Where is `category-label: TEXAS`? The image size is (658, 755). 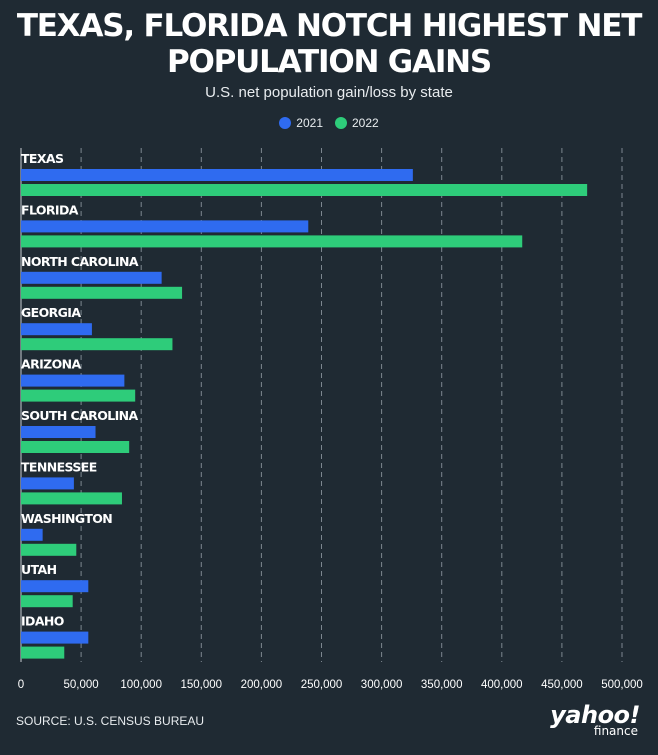
category-label: TEXAS is located at coordinates (42, 158).